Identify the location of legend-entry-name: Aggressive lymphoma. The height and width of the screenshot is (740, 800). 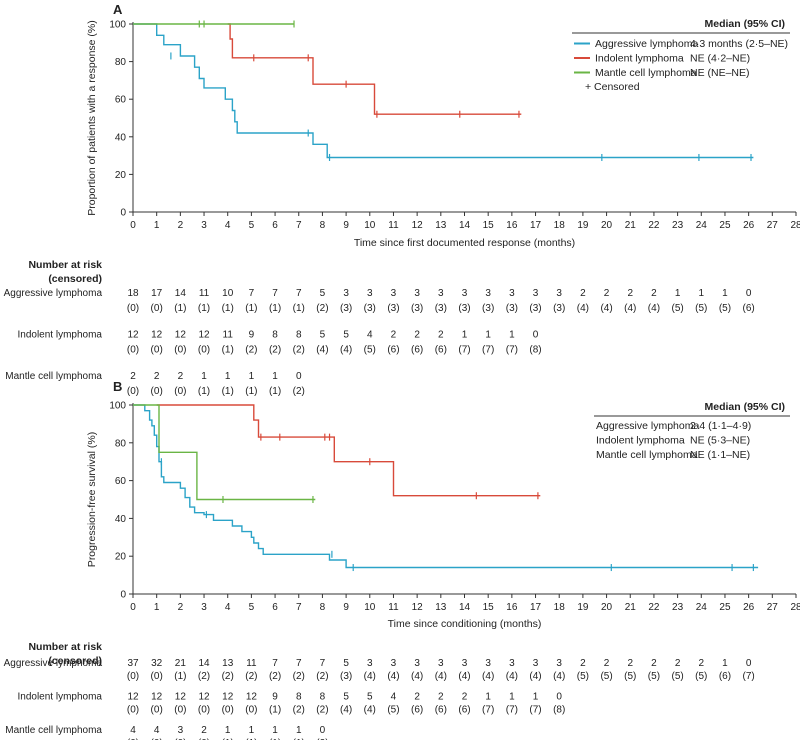
(646, 44).